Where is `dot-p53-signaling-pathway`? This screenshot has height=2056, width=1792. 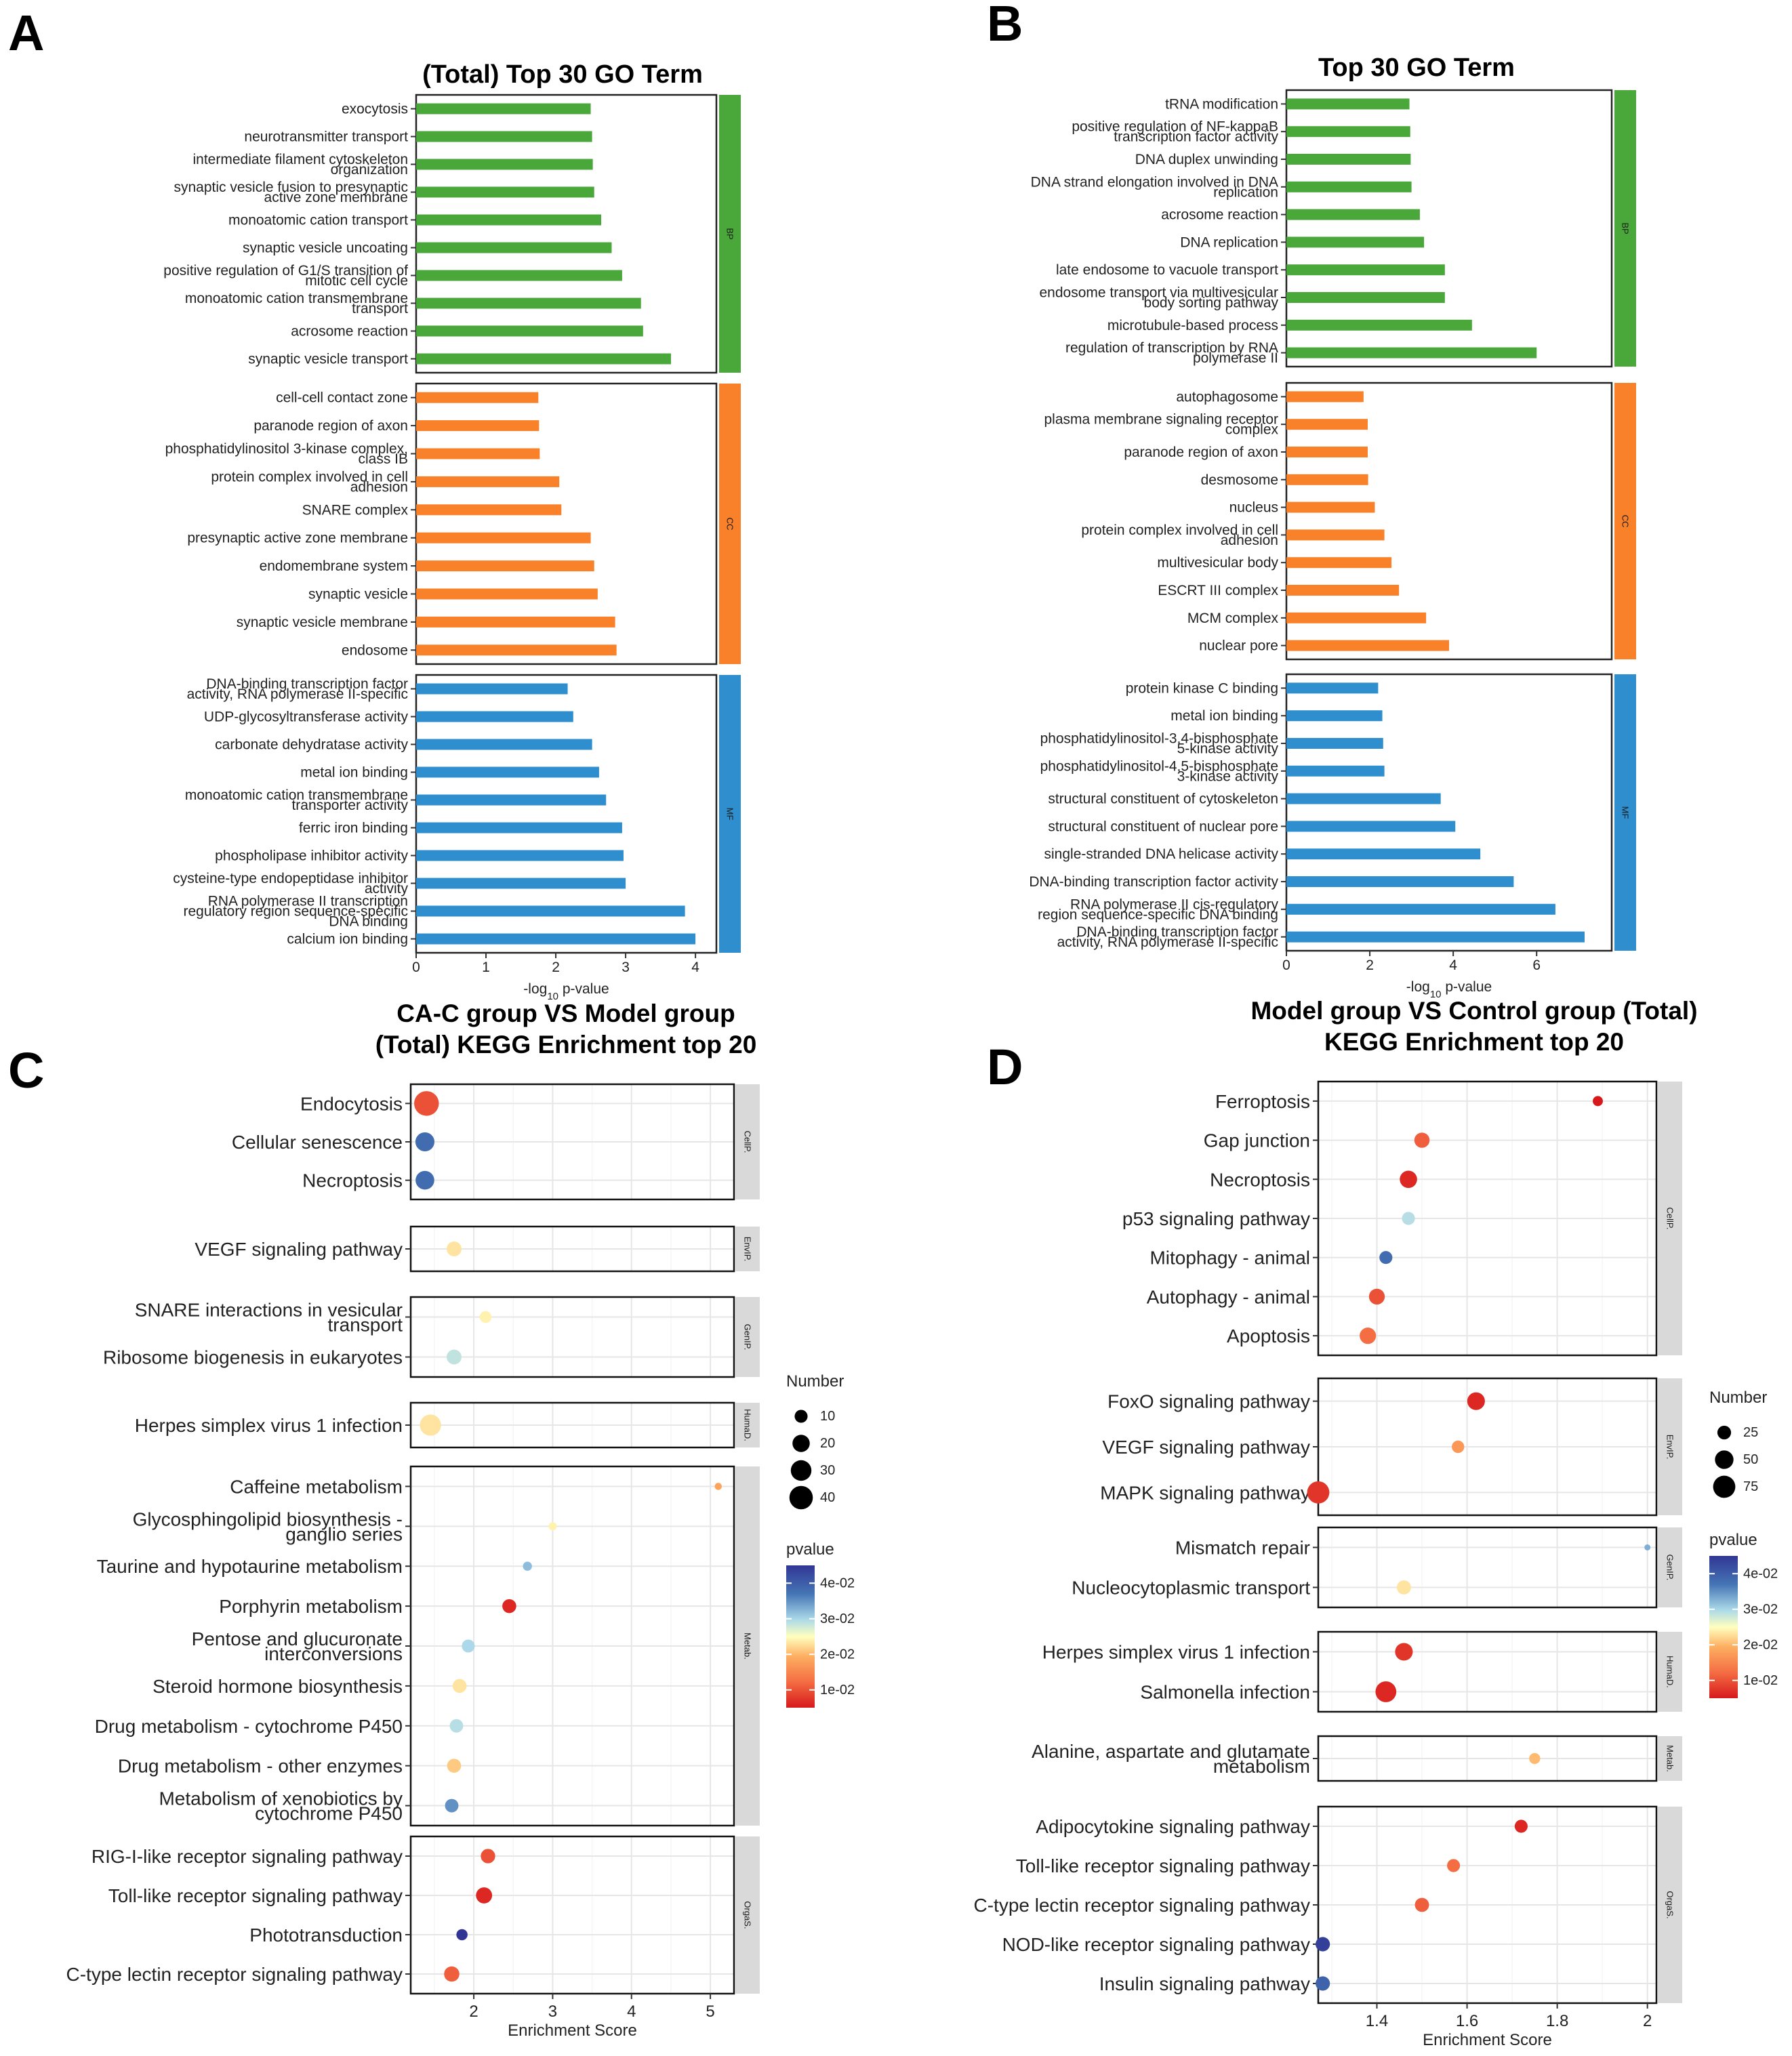 dot-p53-signaling-pathway is located at coordinates (1408, 1218).